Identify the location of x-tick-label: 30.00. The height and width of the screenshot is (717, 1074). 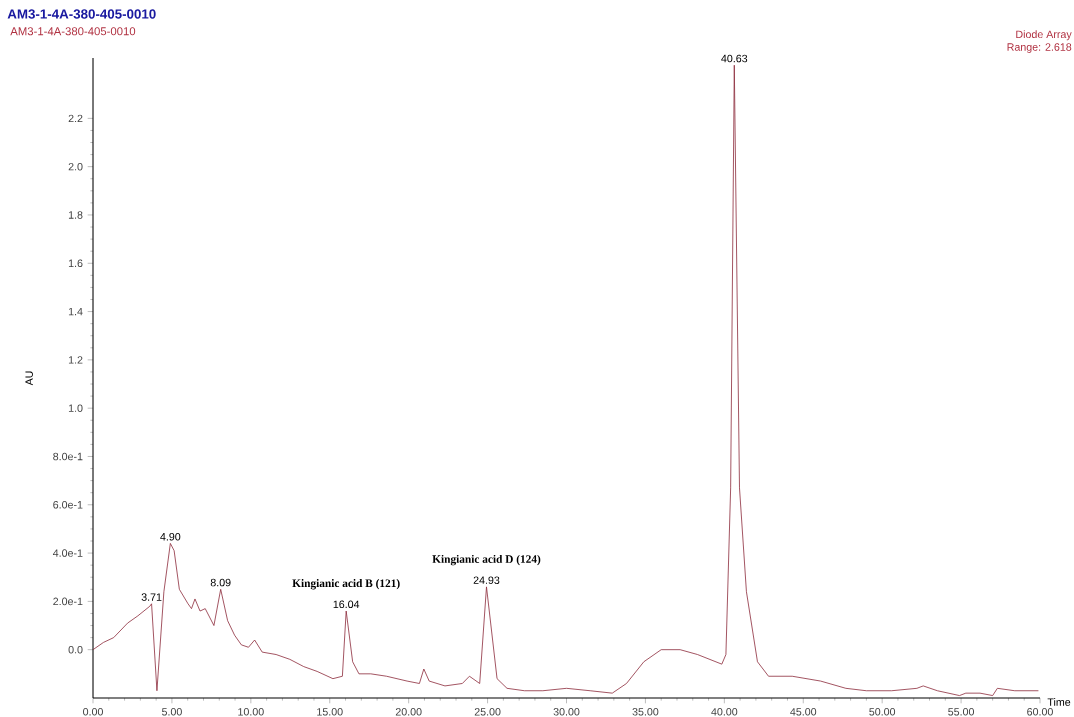
(566, 712).